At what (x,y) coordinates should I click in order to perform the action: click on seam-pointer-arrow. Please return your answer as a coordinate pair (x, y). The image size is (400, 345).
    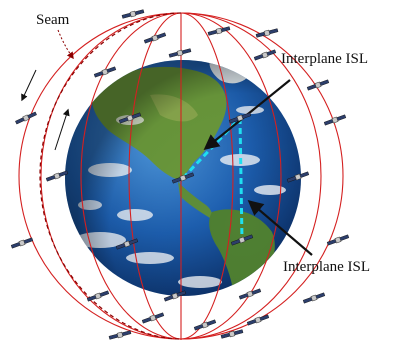
    Looking at the image, I should click on (65, 44).